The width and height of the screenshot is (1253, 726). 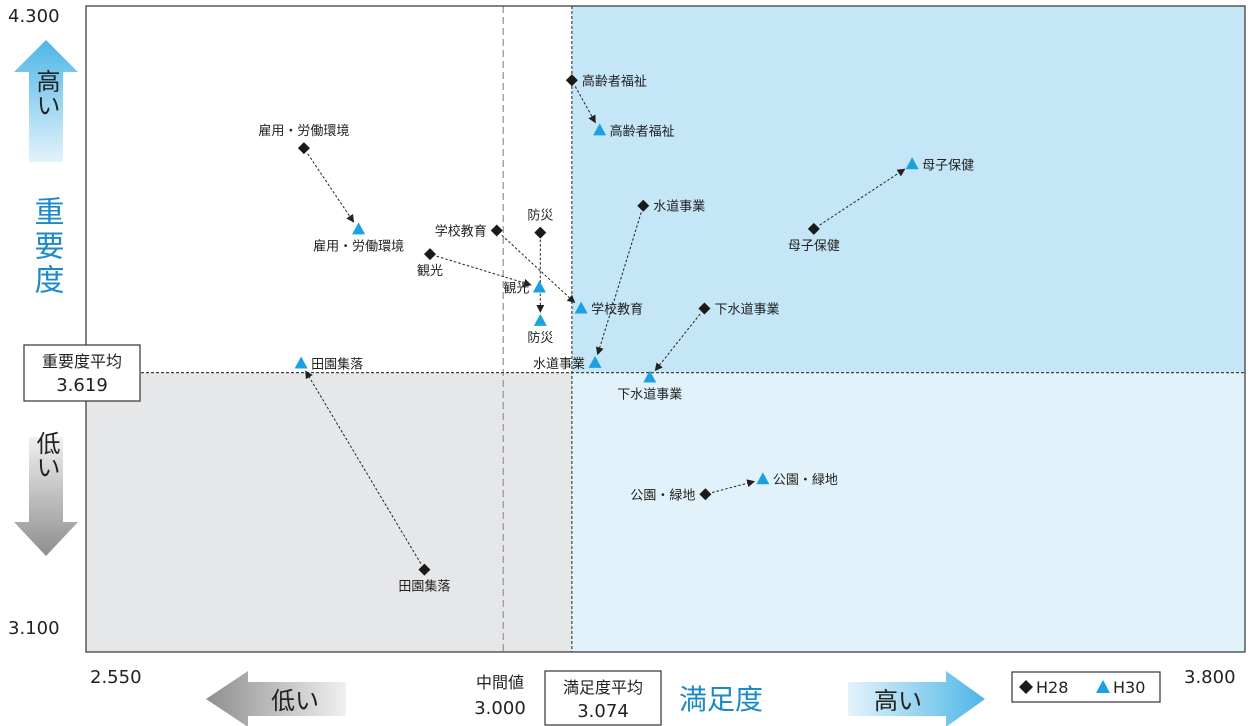 I want to click on satisfaction-low-arrow: 低い, so click(x=276, y=698).